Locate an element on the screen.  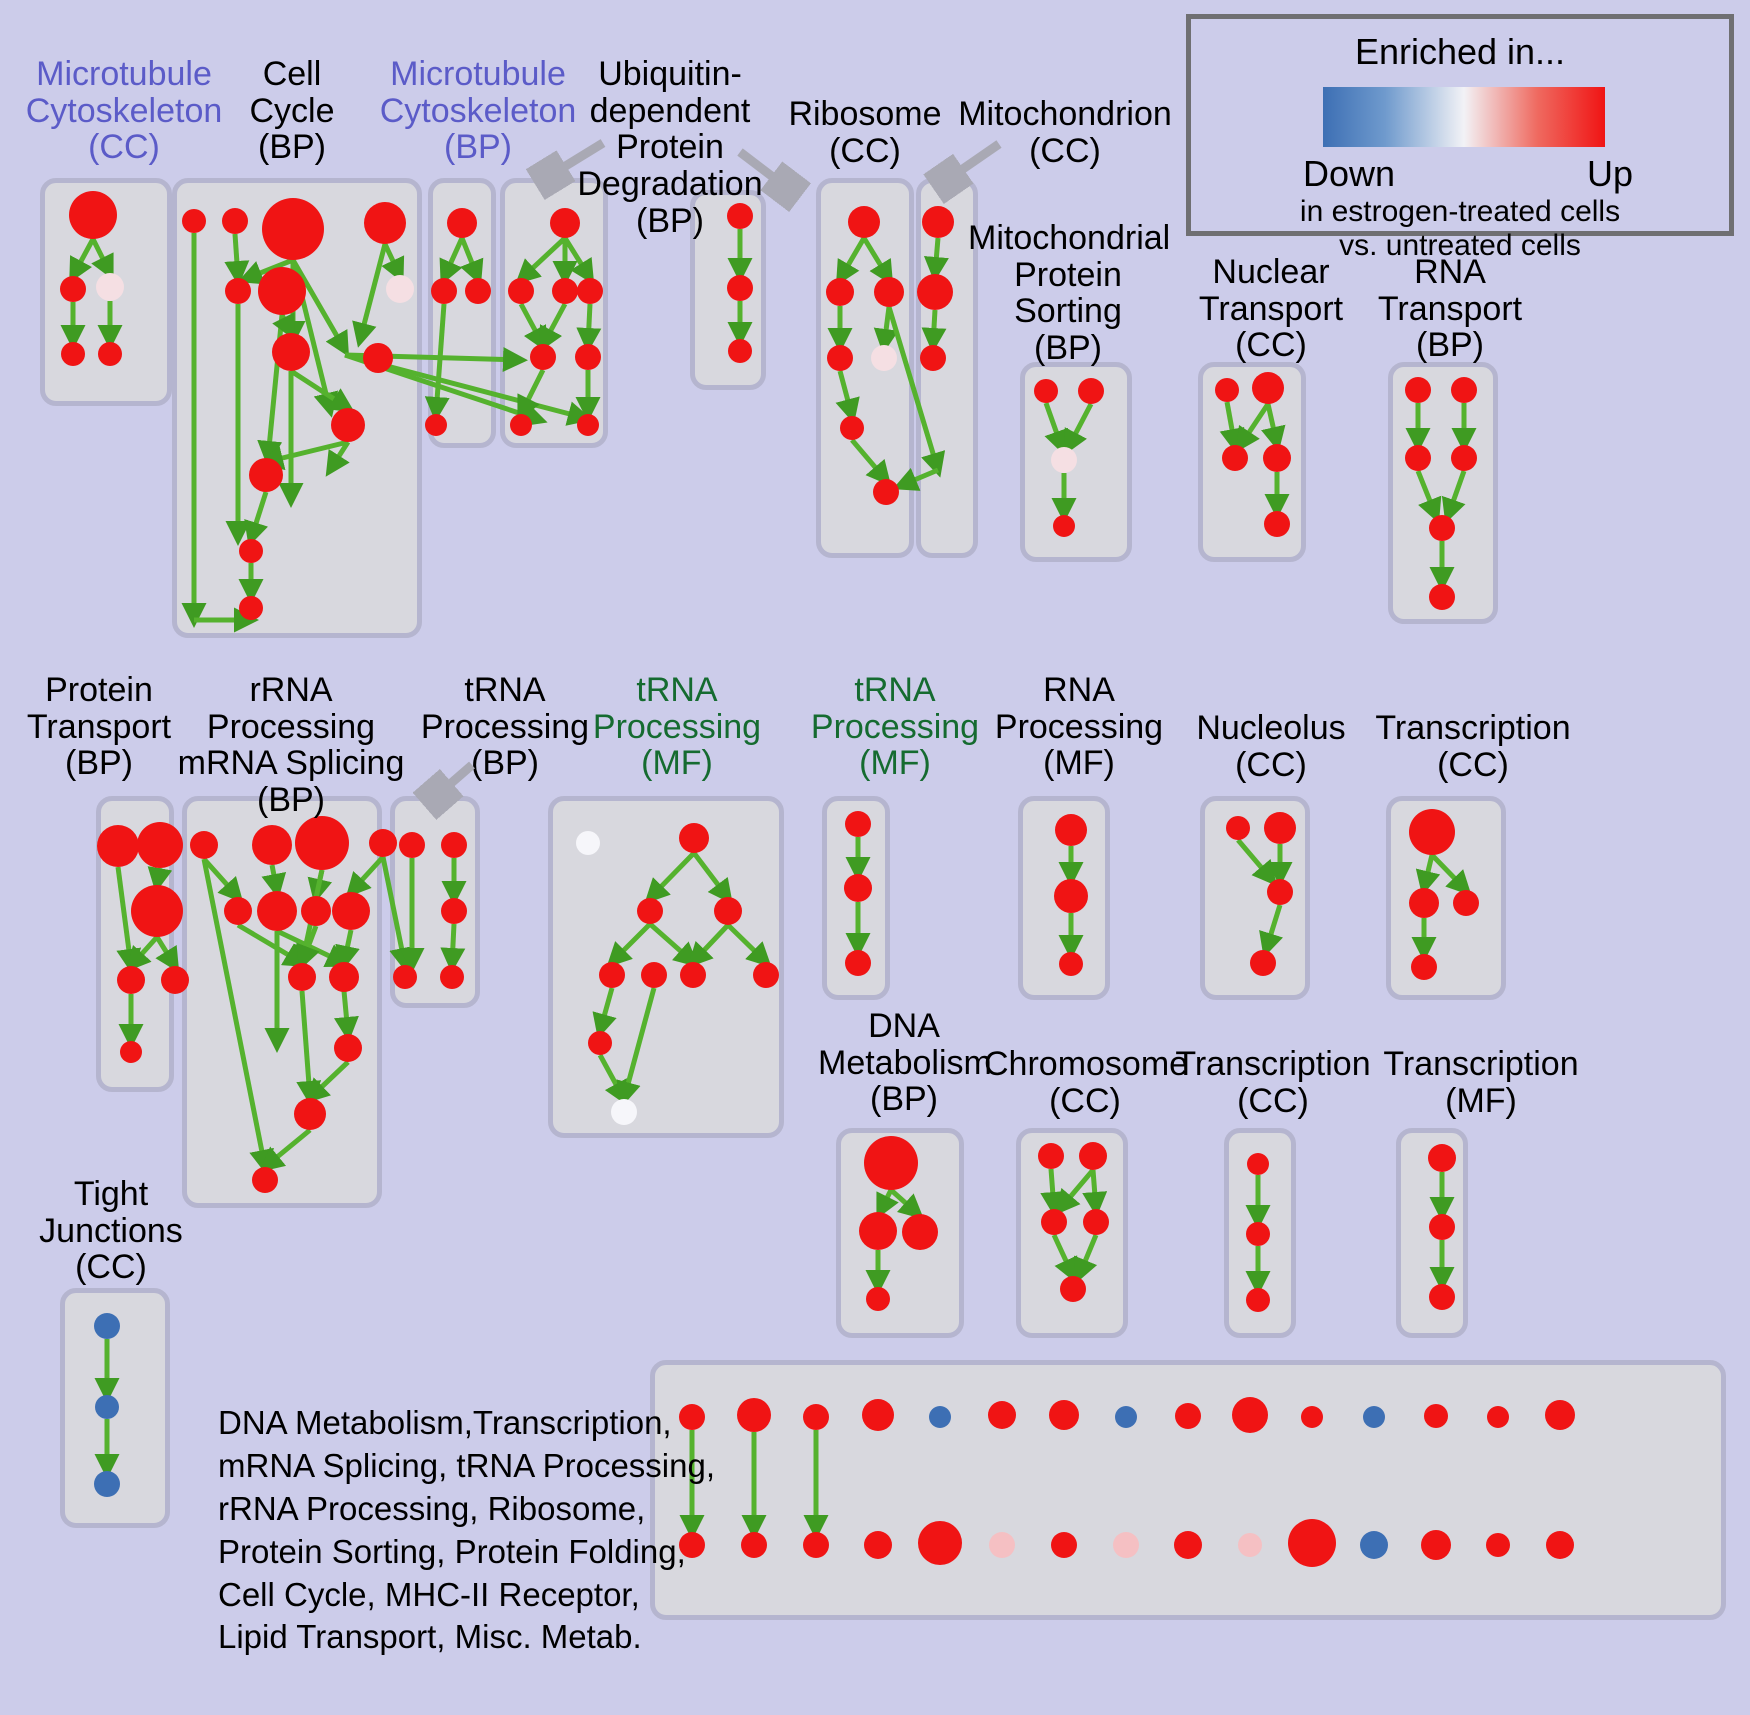
cluster-label-dna-metabolism-bp: DNA Metabolism (BP) is located at coordinates (905, 1063).